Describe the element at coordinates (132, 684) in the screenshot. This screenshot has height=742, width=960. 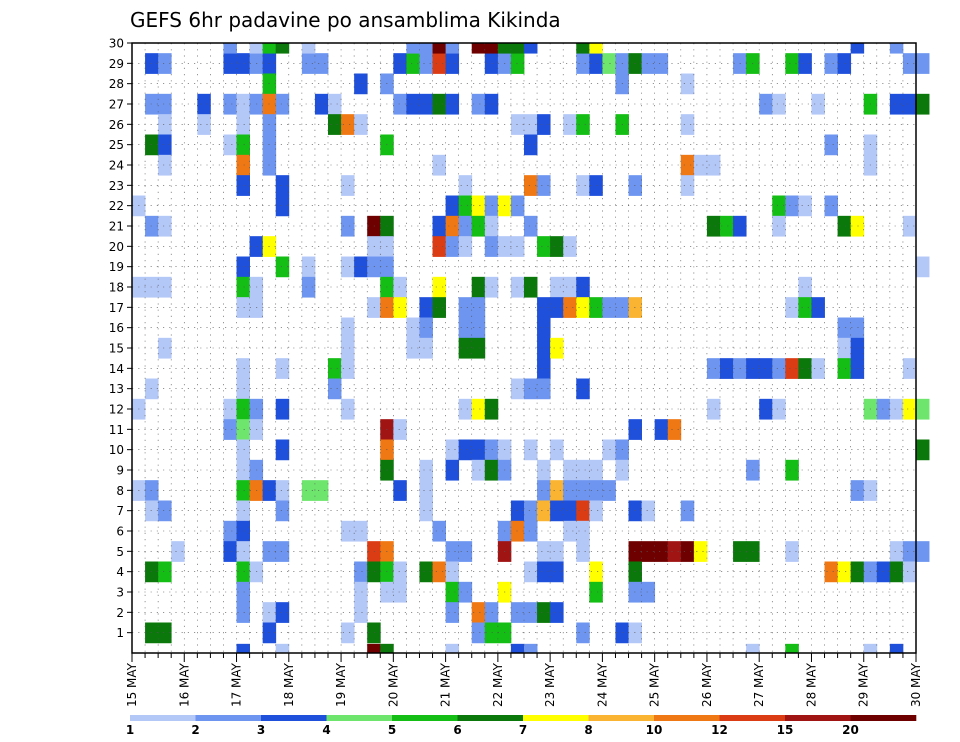
I see `x-tick-label: 15 MAY` at that location.